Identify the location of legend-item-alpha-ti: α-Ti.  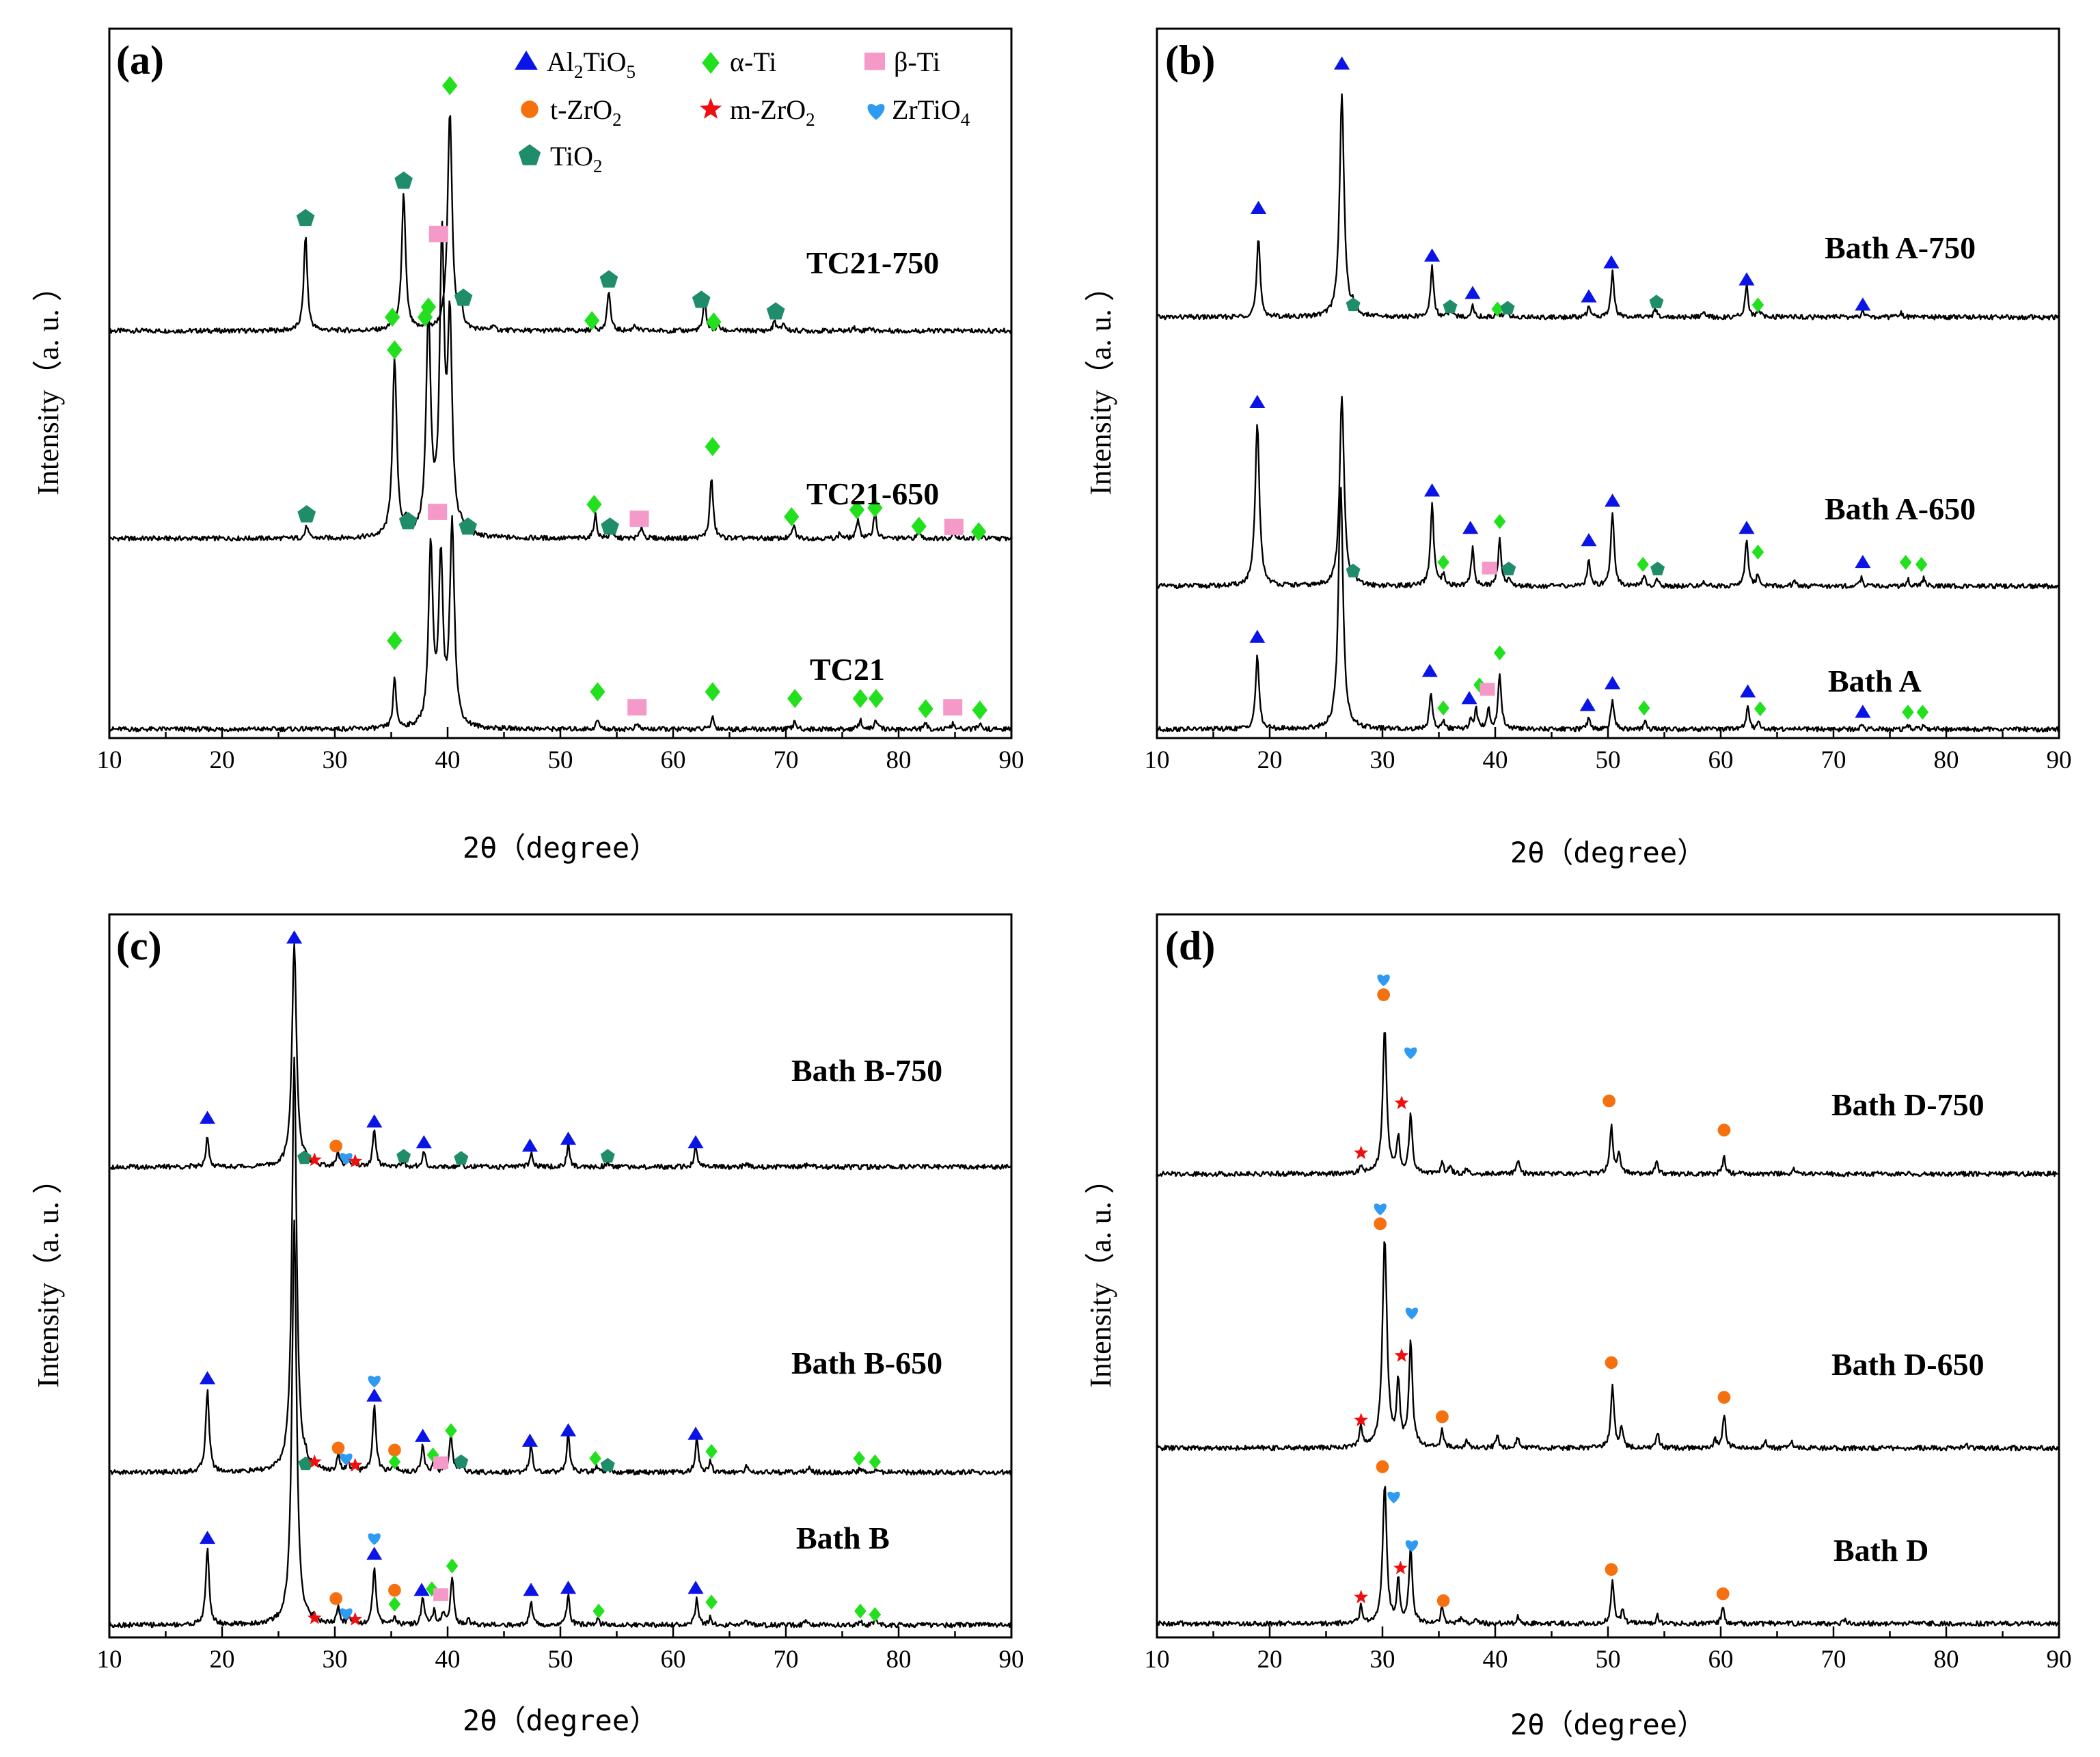
(739, 61).